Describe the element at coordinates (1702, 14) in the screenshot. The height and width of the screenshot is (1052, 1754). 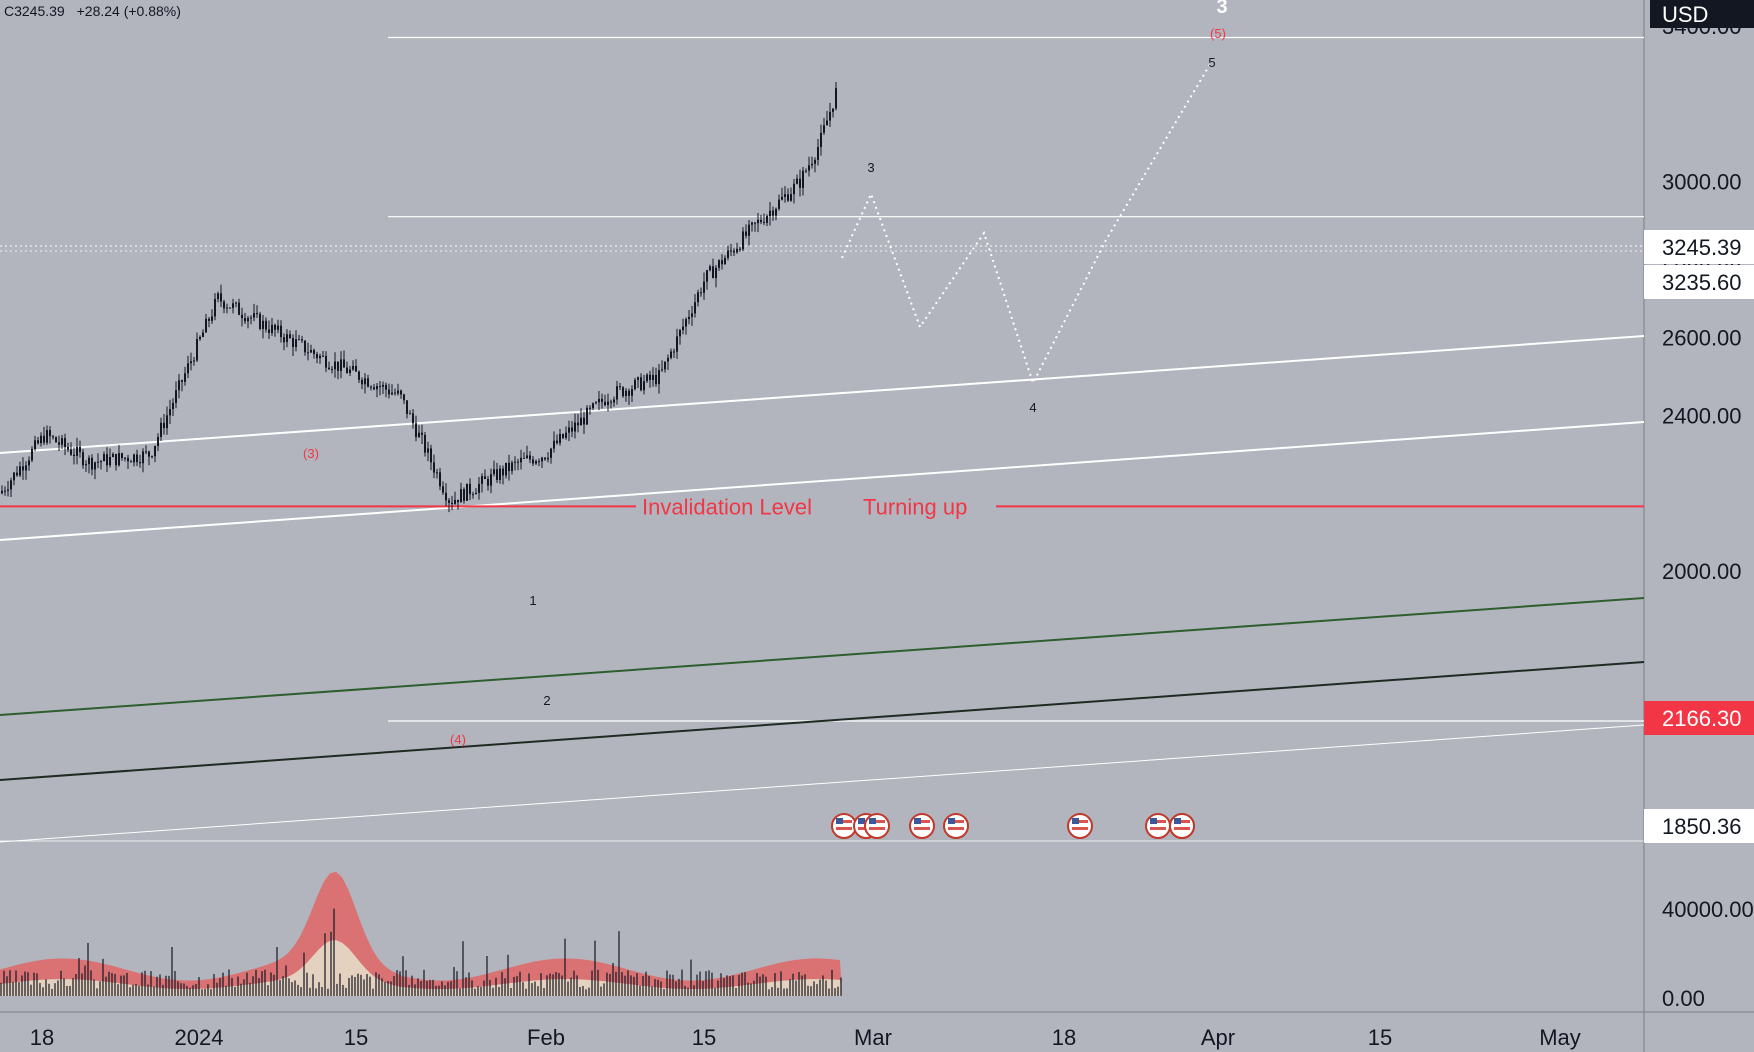
I see `currency-badge` at that location.